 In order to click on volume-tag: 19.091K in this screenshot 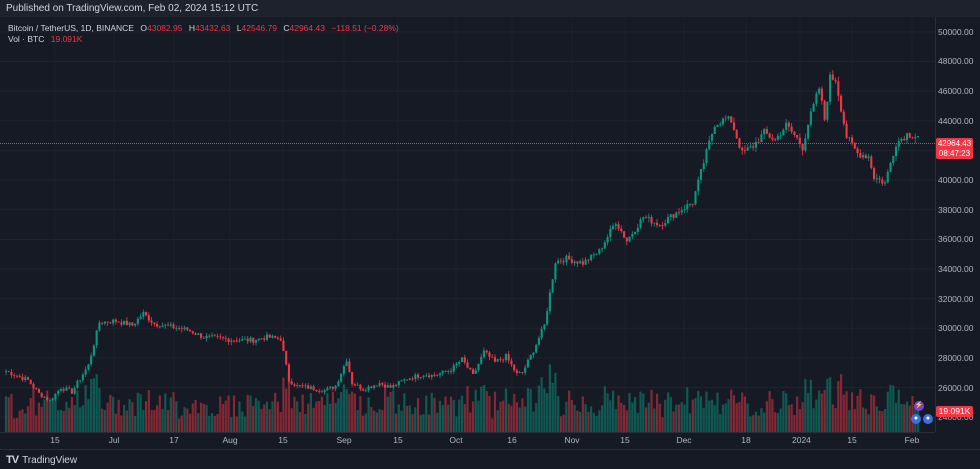, I will do `click(954, 411)`.